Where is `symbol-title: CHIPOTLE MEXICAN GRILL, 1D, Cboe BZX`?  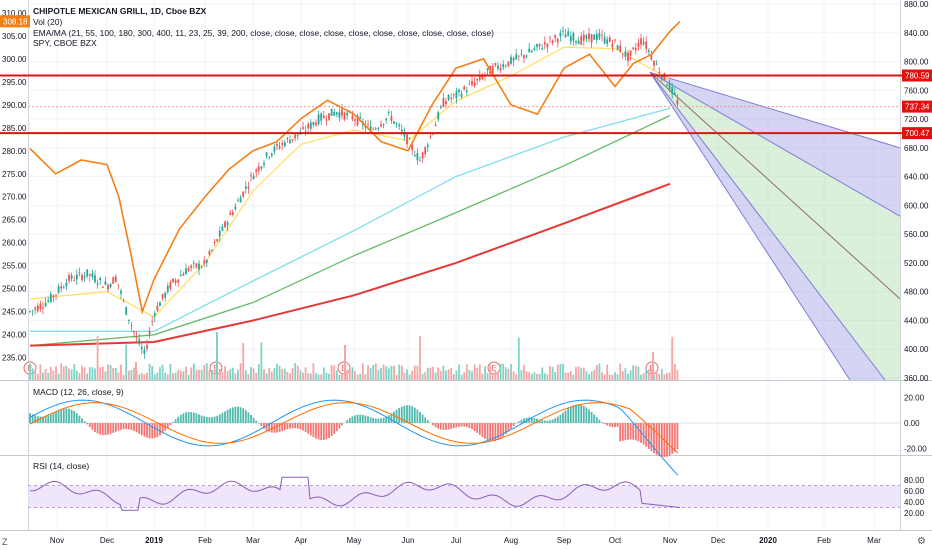
symbol-title: CHIPOTLE MEXICAN GRILL, 1D, Cboe BZX is located at coordinates (120, 11).